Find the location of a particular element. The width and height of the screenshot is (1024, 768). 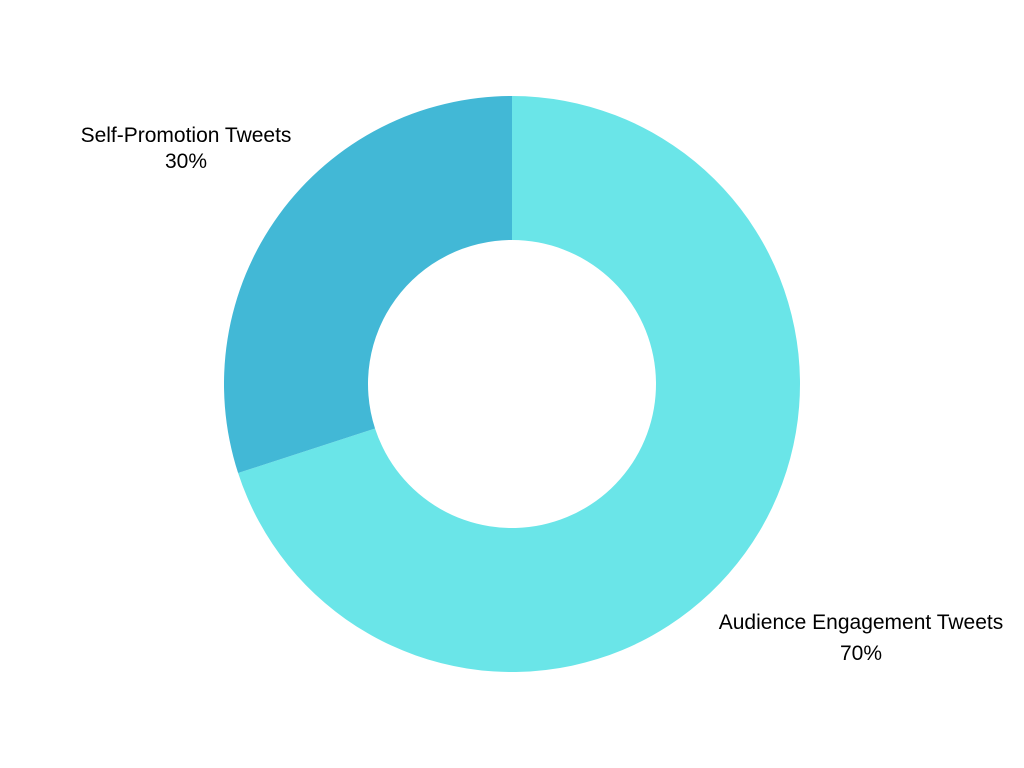

slice-label-audience-engagement: Audience Engagement Tweets 70% is located at coordinates (861, 638).